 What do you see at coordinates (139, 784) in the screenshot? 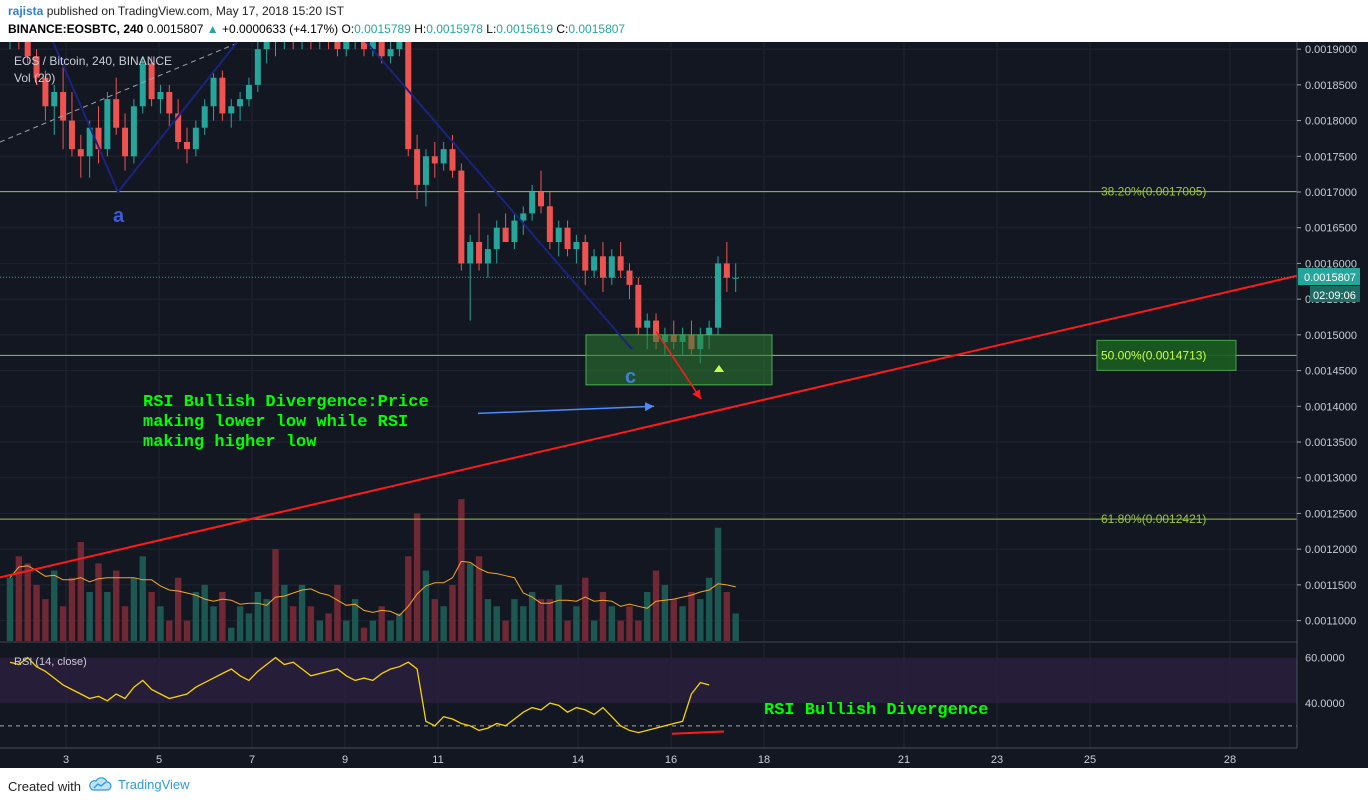
I see `tradingview-link: TradingView` at bounding box center [139, 784].